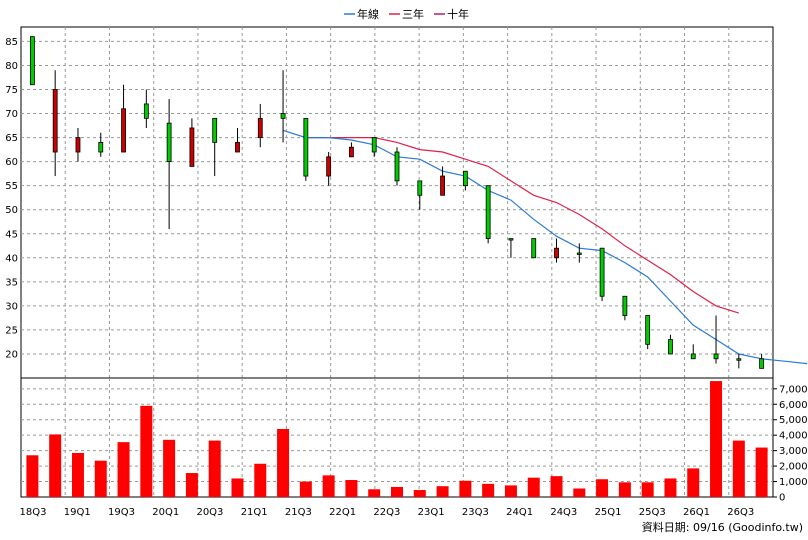 This screenshot has height=540, width=808. Describe the element at coordinates (793, 420) in the screenshot. I see `volume-tick-label: 5,000` at that location.